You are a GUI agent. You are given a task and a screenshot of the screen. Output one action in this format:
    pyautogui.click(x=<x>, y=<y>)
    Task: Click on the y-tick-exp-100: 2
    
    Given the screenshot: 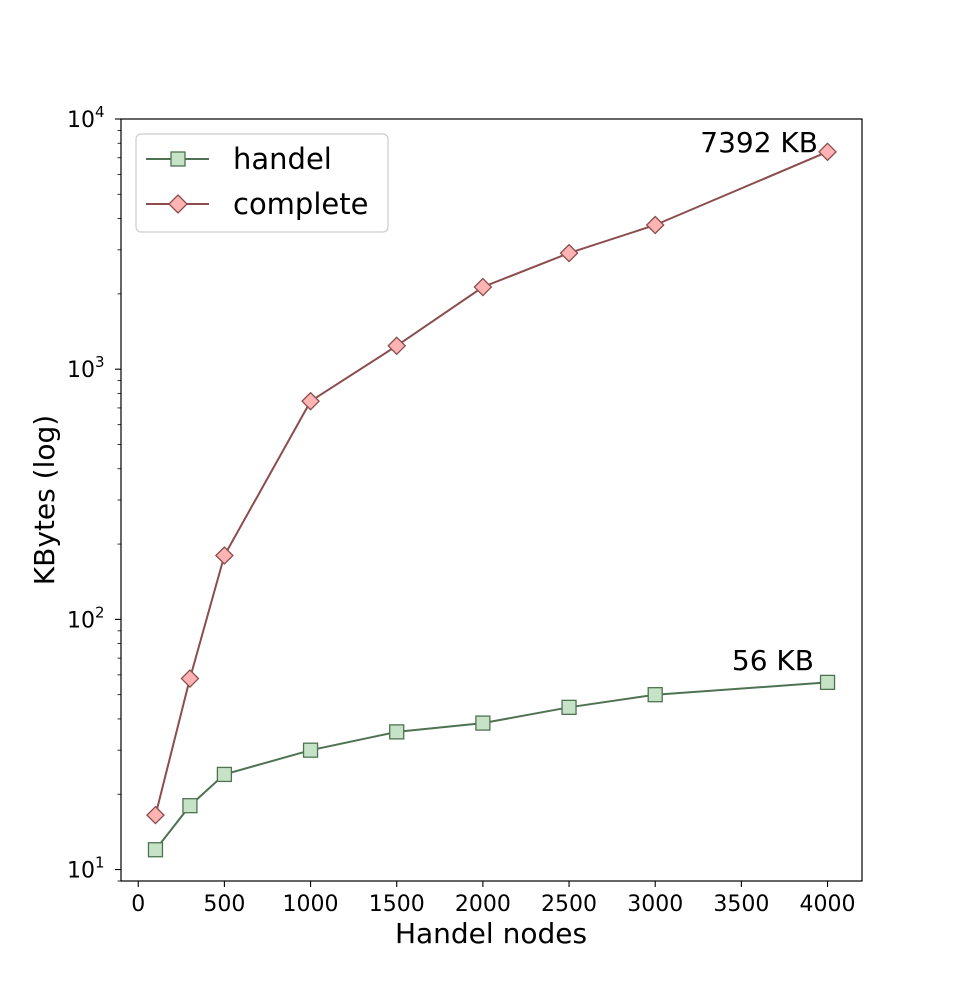 What is the action you would take?
    pyautogui.click(x=100, y=612)
    